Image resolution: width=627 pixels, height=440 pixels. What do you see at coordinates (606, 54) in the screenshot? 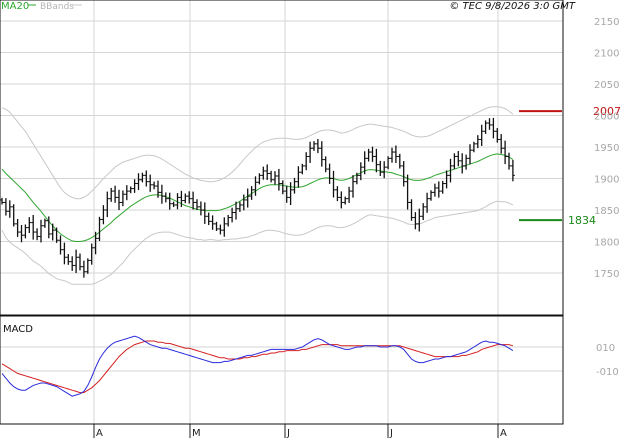
I see `price-tick-label: 2100` at bounding box center [606, 54].